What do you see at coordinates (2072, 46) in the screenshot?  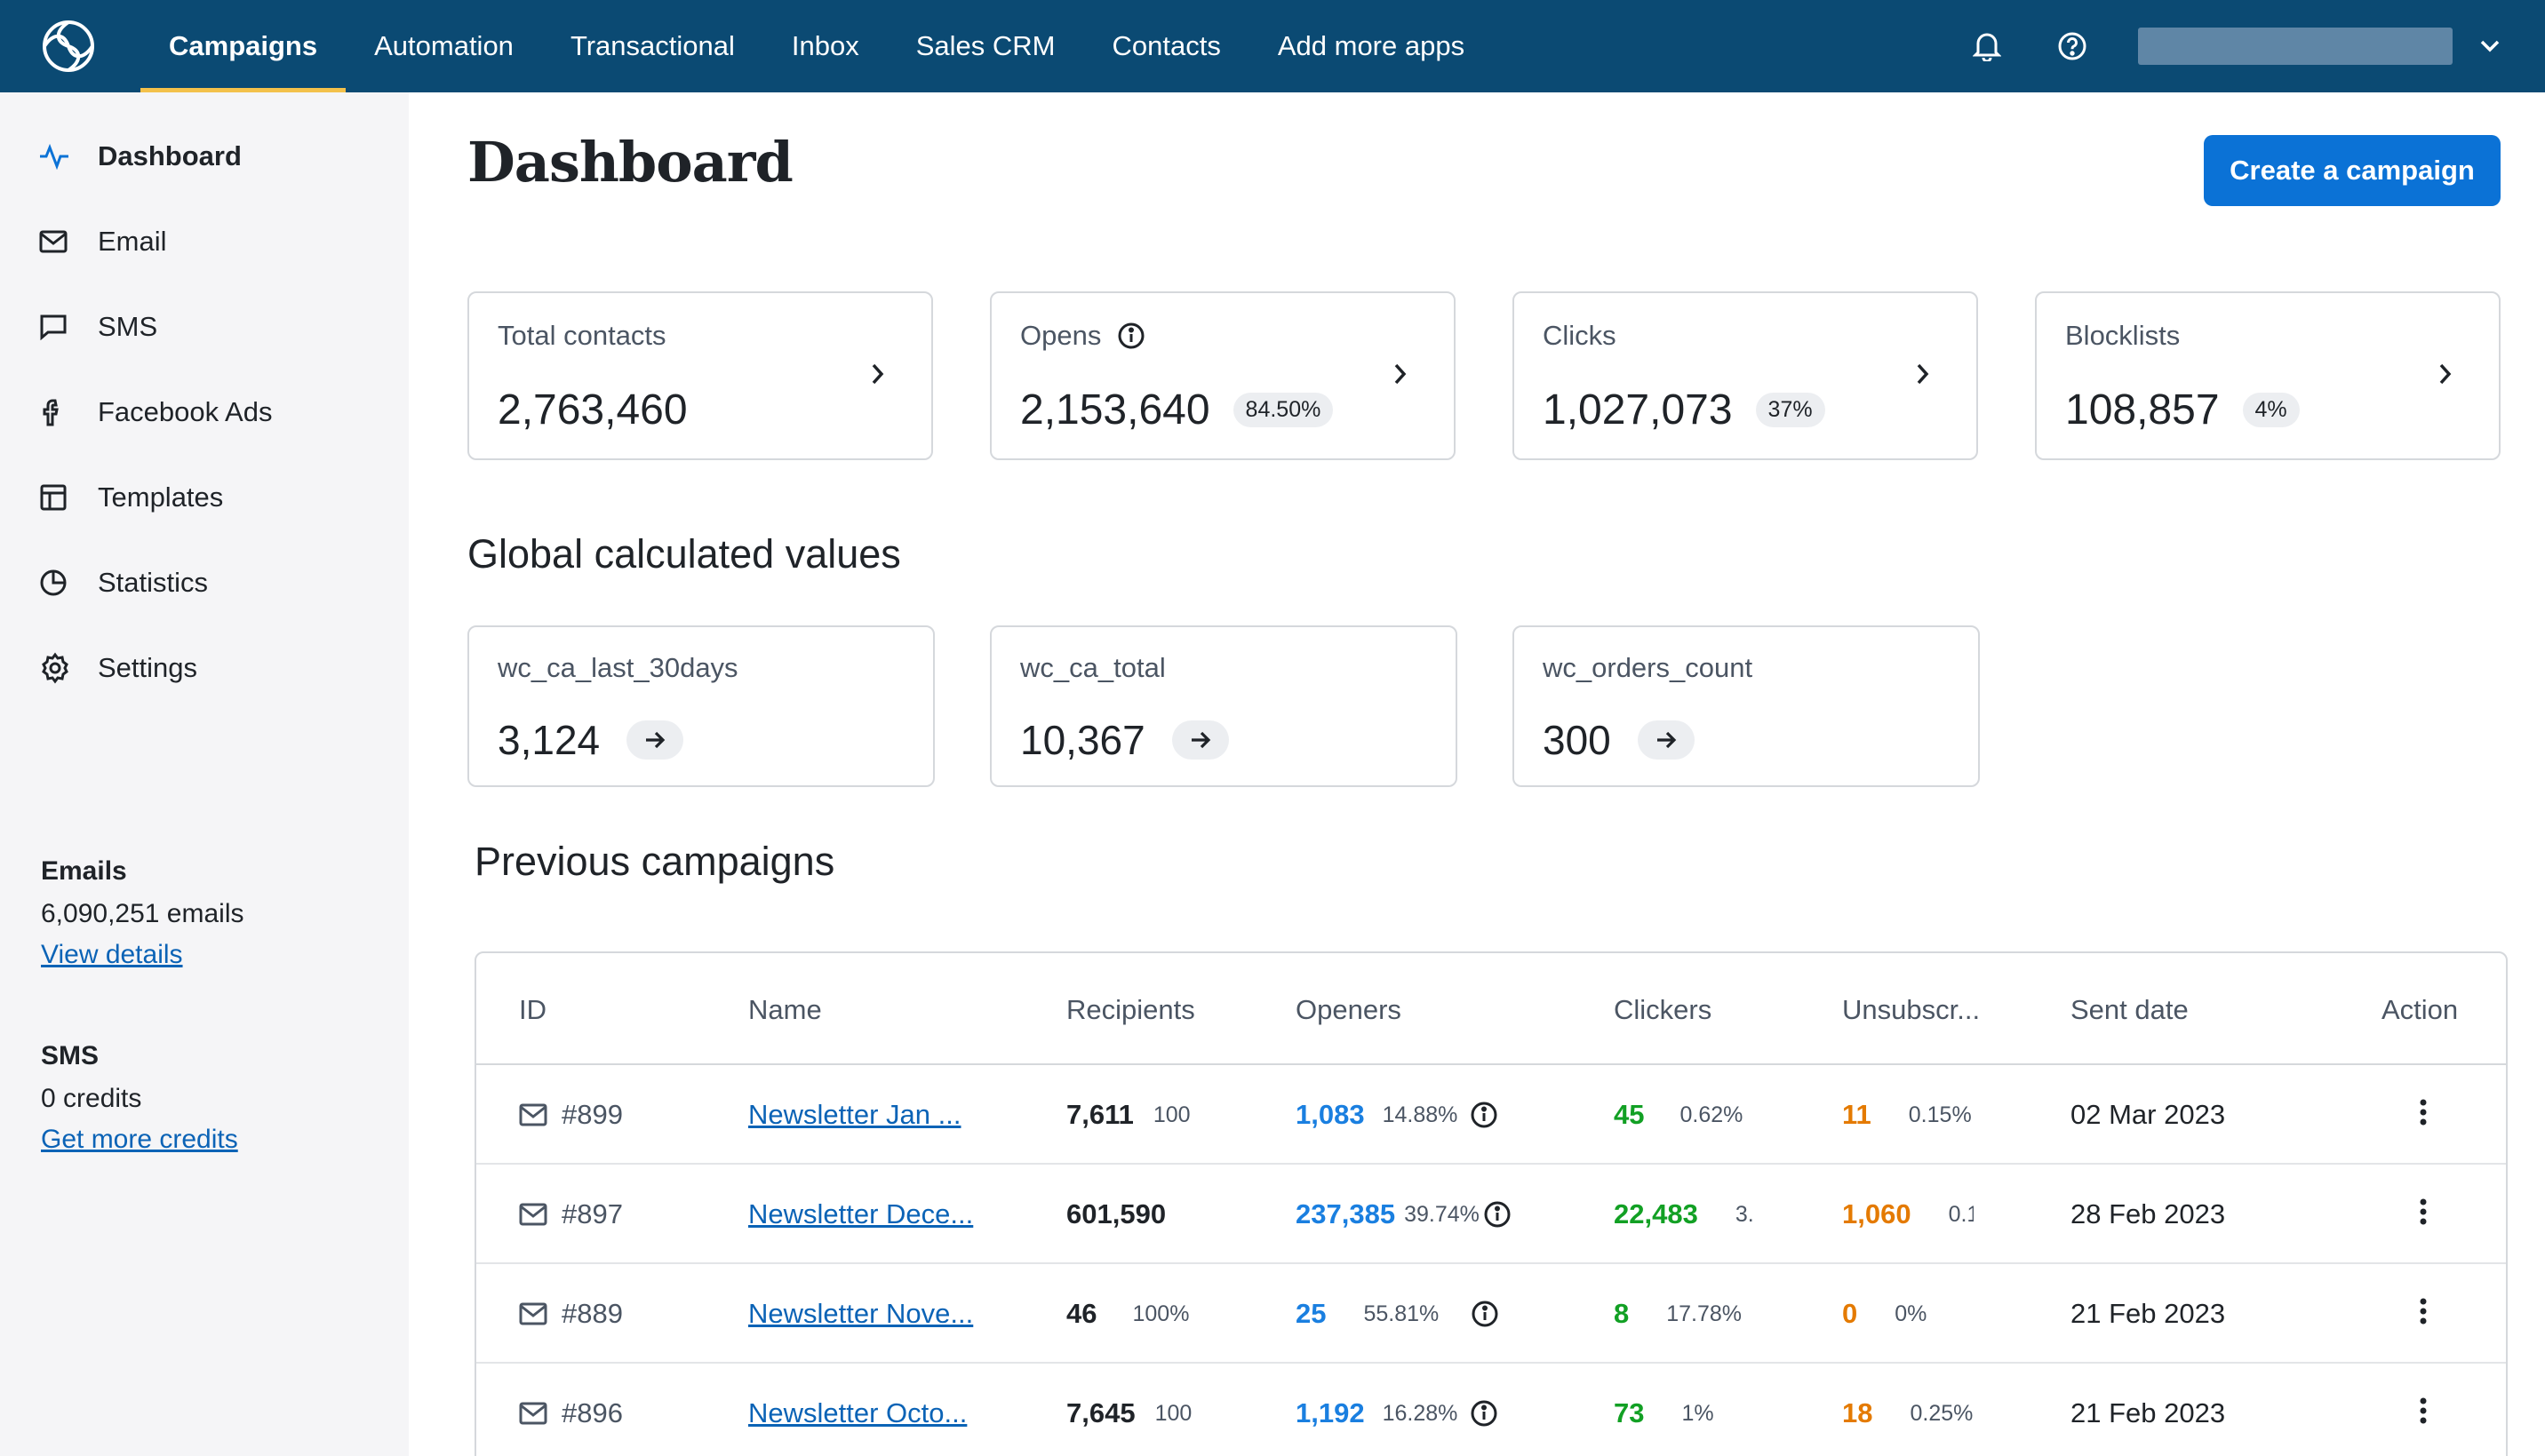 I see `help-icon` at bounding box center [2072, 46].